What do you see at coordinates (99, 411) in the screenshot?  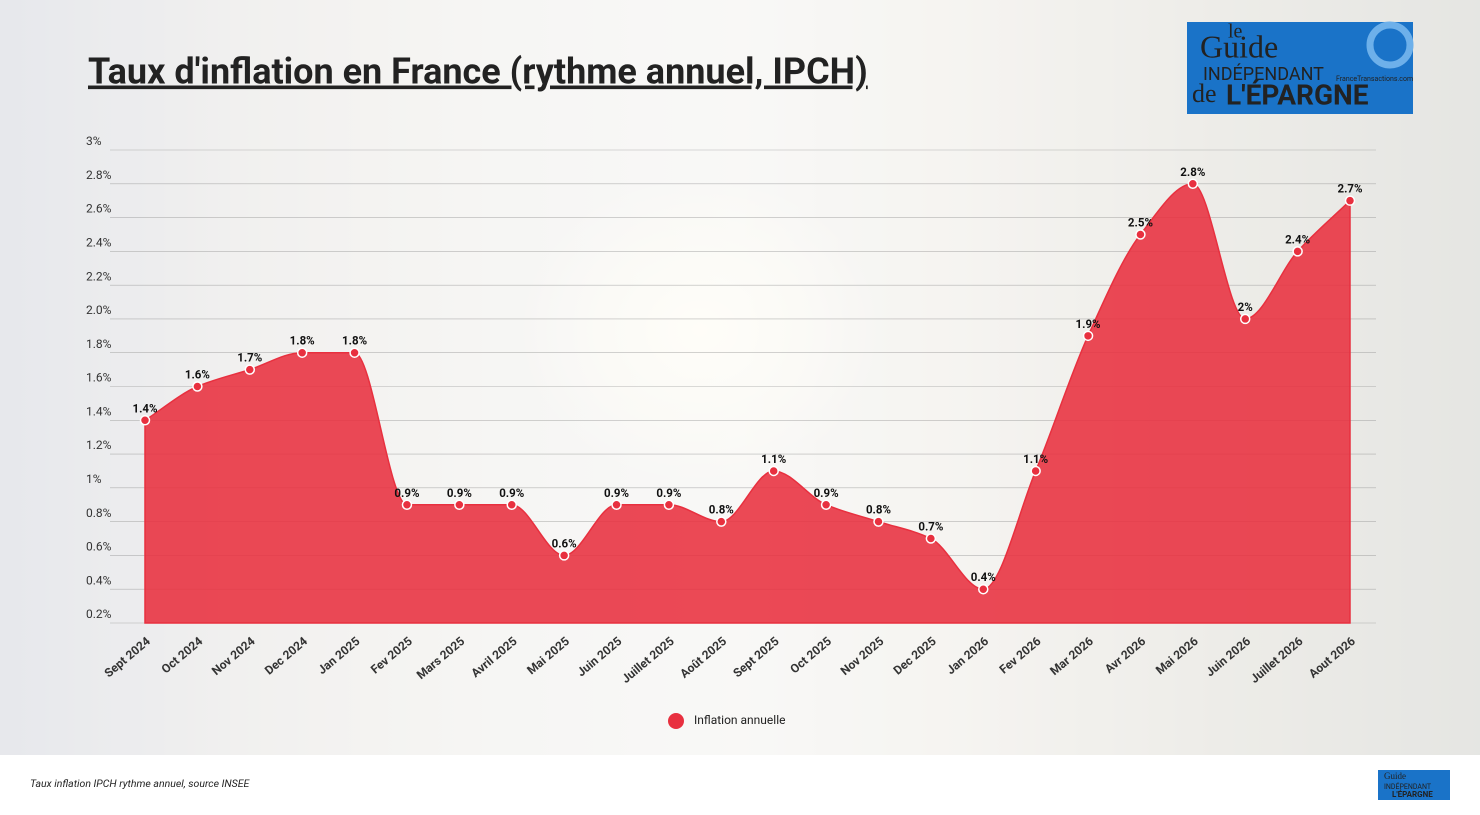 I see `y-tick-label: 1.4%` at bounding box center [99, 411].